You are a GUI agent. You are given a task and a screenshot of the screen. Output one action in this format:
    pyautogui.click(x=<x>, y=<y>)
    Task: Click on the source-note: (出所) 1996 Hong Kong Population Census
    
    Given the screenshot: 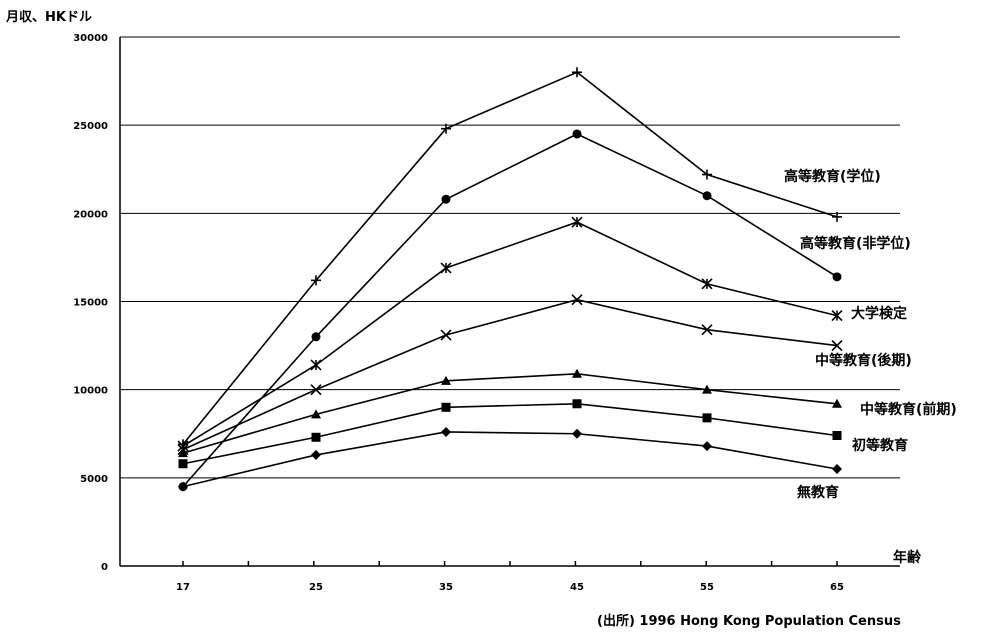 What is the action you would take?
    pyautogui.click(x=749, y=621)
    